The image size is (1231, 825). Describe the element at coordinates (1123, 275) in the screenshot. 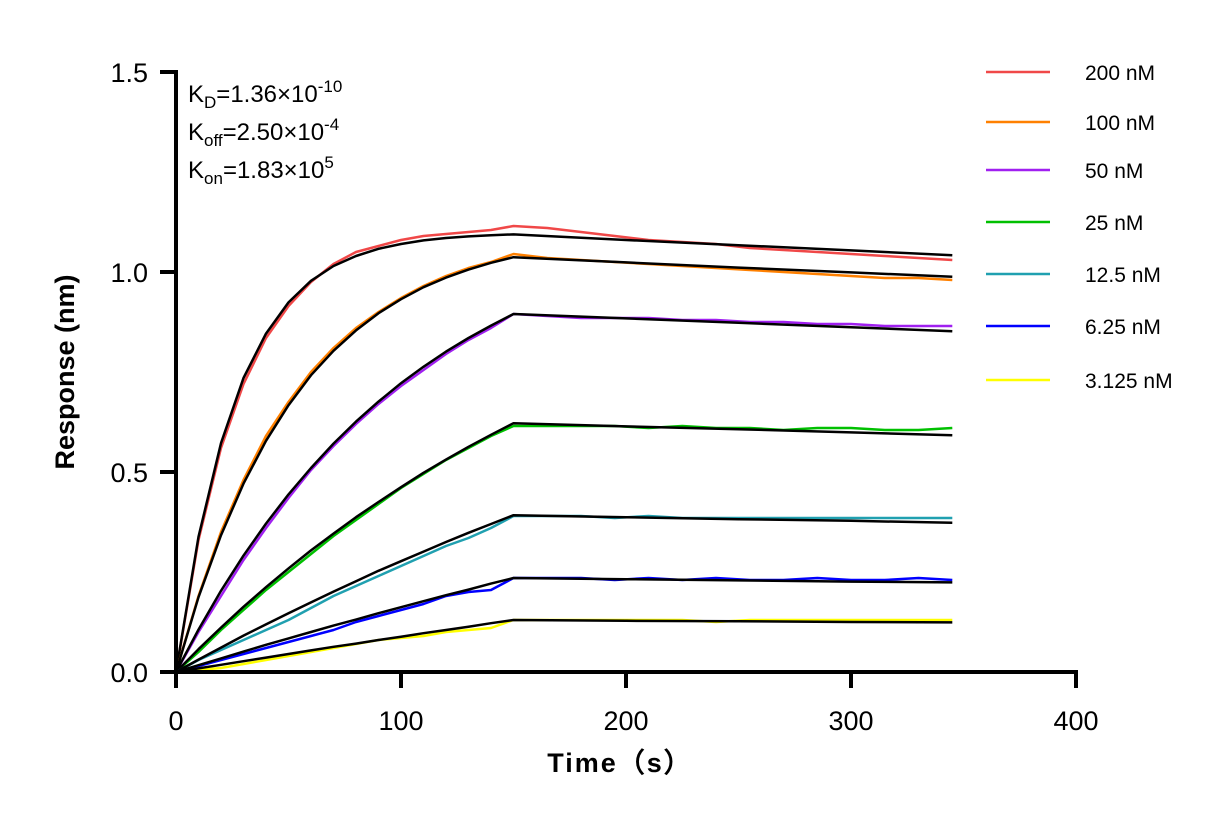

I see `legend-label: 12.5 nM` at that location.